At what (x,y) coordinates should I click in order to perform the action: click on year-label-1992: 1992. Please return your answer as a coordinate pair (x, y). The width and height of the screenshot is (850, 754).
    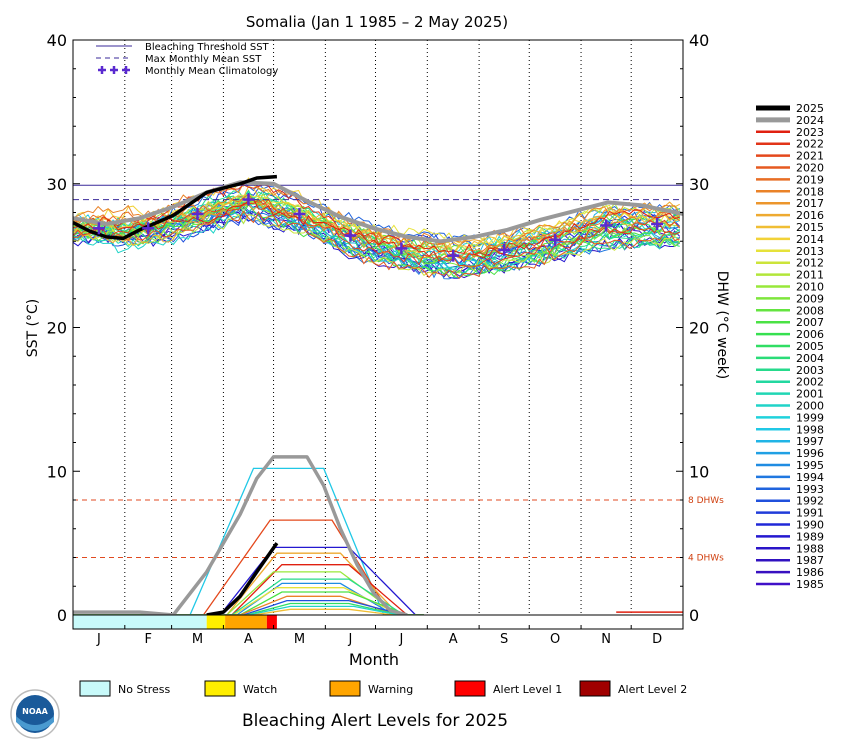
    Looking at the image, I should click on (810, 501).